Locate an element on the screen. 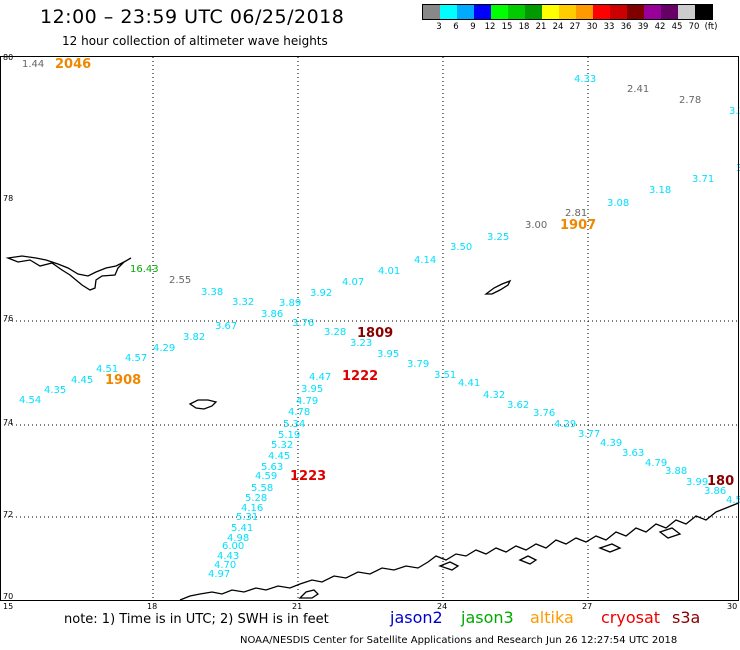 Image resolution: width=740 pixels, height=650 pixels. swh-reading: 2.81 is located at coordinates (576, 213).